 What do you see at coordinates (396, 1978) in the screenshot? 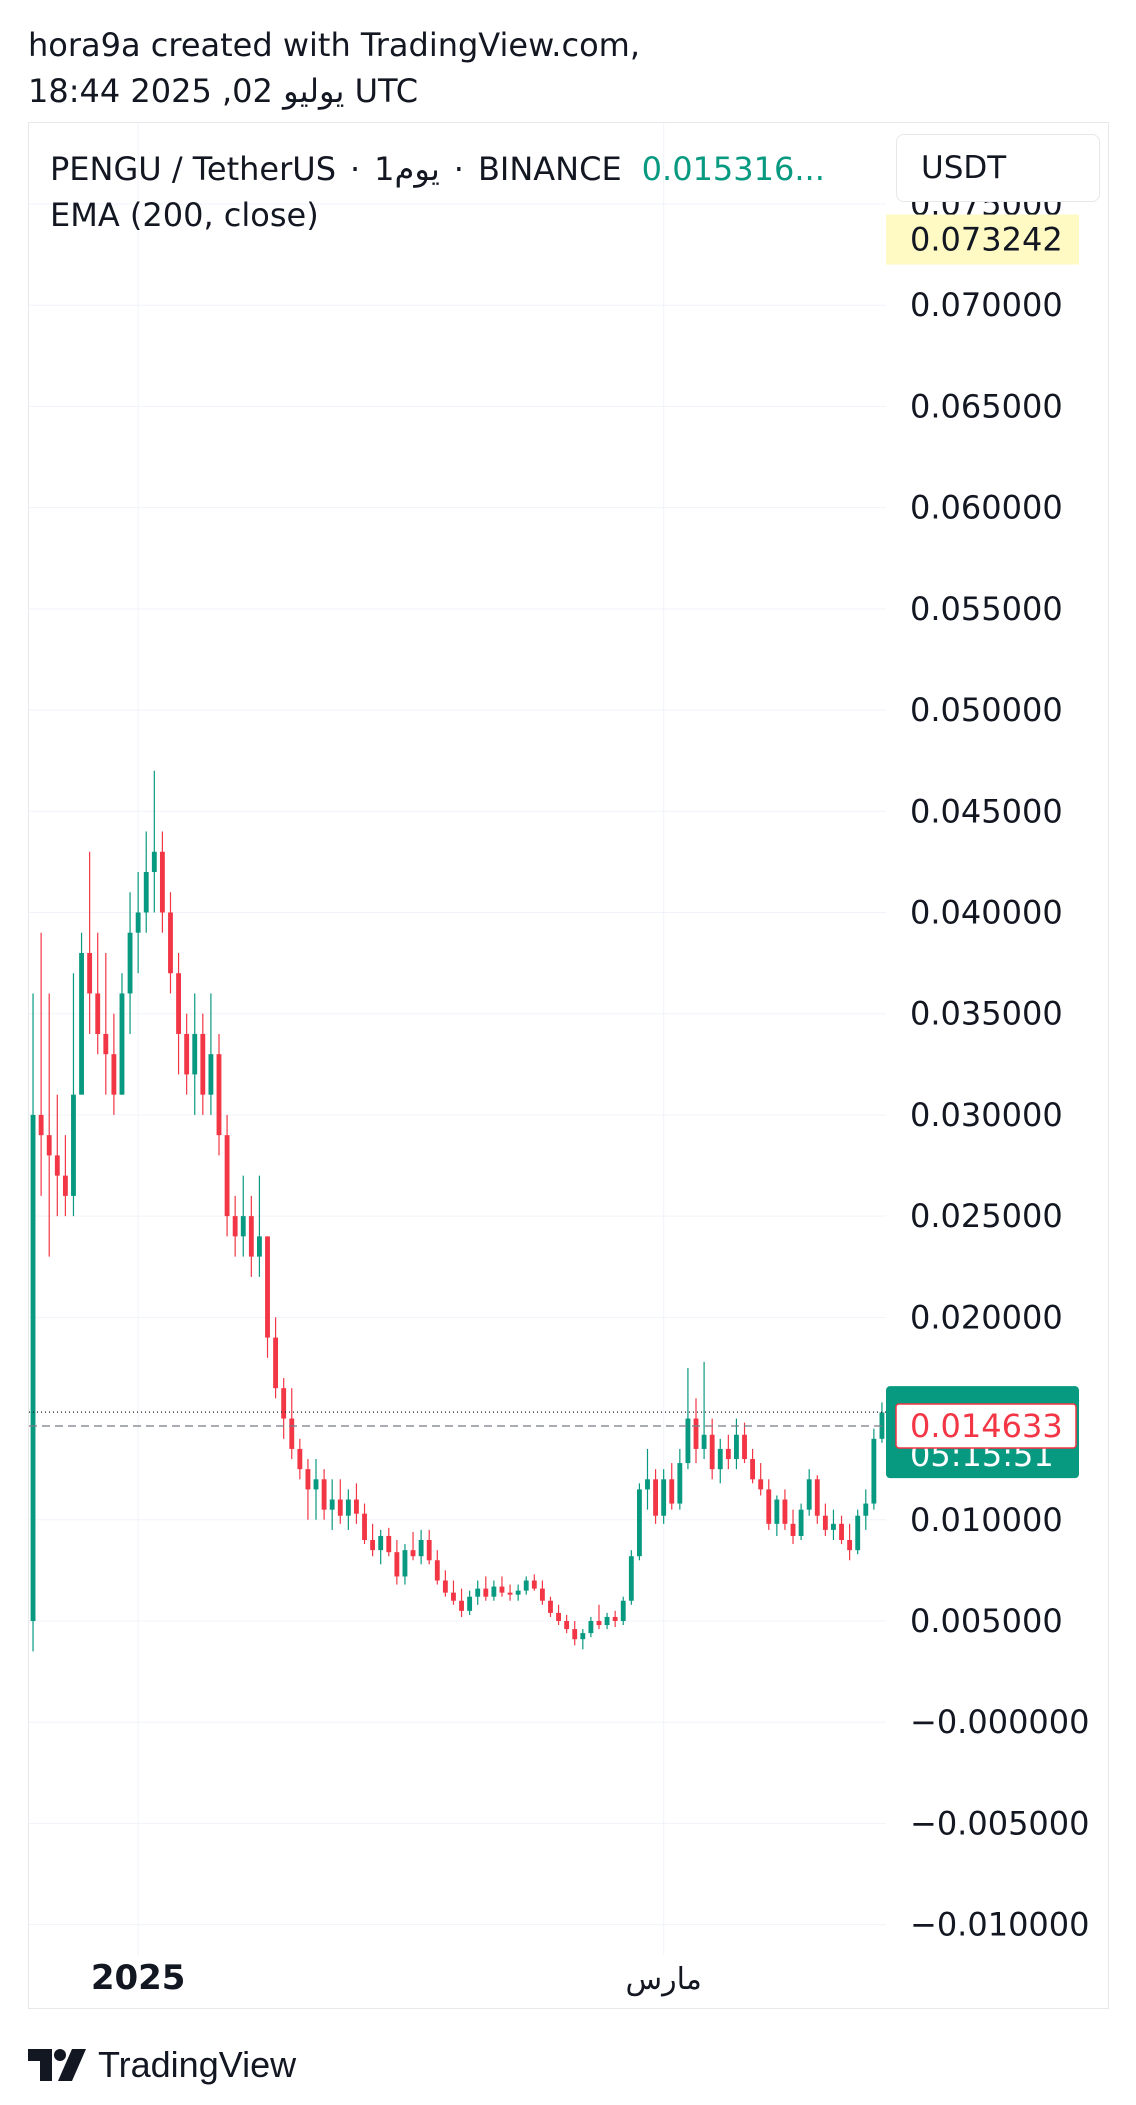
I see `time-axis: 2025مارسمايوليو` at bounding box center [396, 1978].